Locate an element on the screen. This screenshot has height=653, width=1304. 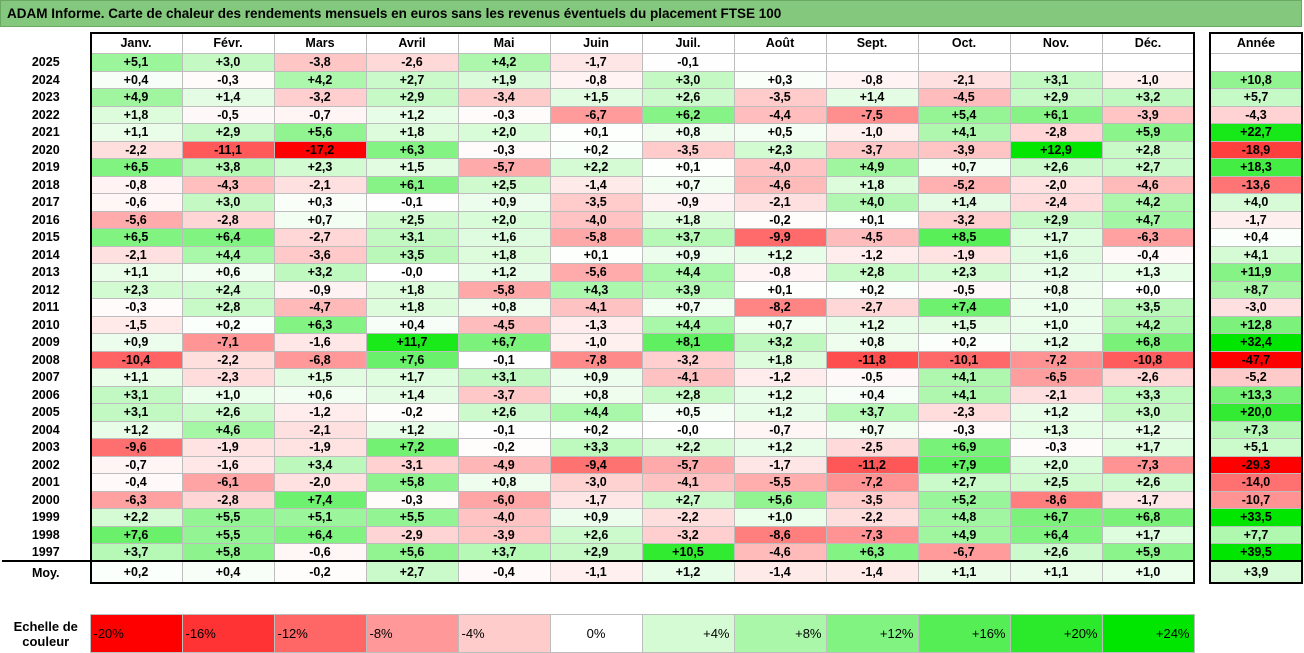
heatmap-cell: -0,1 is located at coordinates (504, 359).